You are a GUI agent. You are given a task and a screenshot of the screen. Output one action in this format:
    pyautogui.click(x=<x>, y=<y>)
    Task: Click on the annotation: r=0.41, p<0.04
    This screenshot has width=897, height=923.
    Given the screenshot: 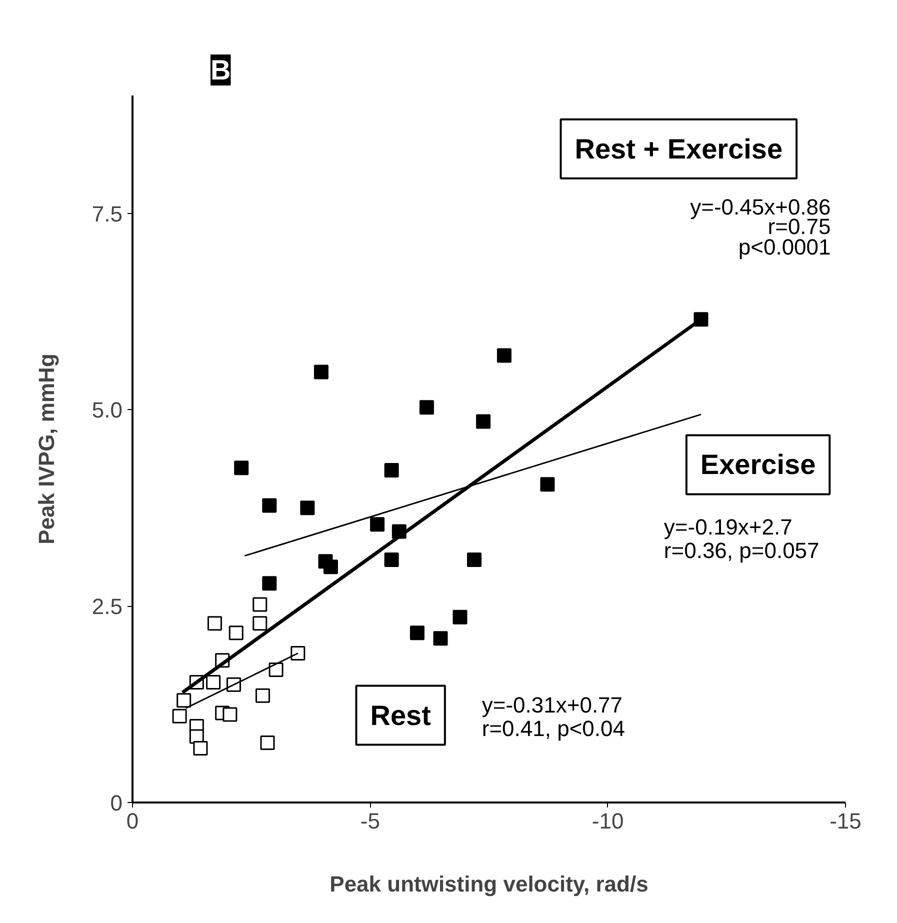 What is the action you would take?
    pyautogui.click(x=553, y=729)
    